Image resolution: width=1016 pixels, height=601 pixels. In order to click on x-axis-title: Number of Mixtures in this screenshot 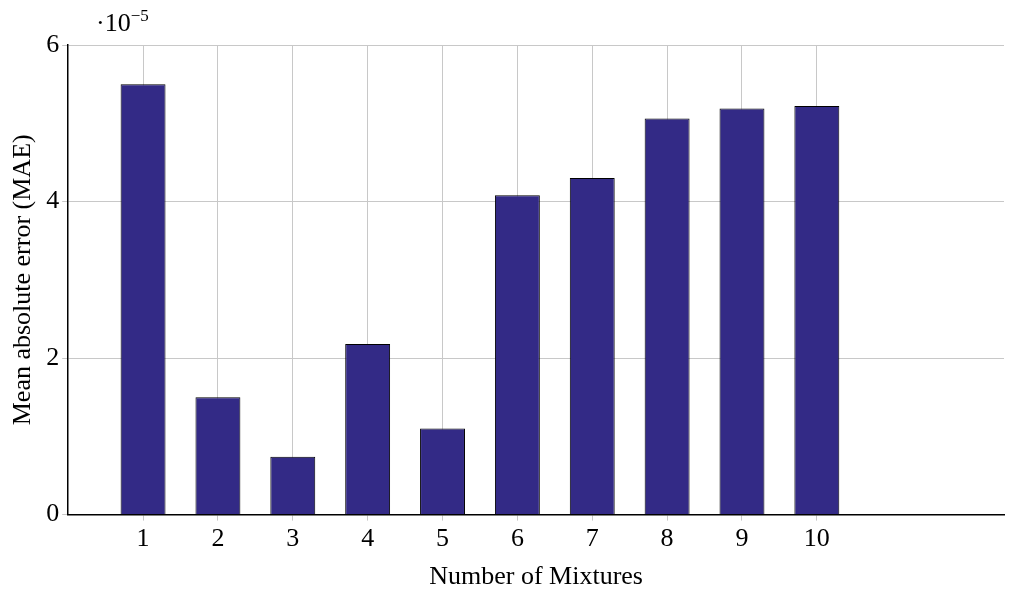, I will do `click(536, 576)`.